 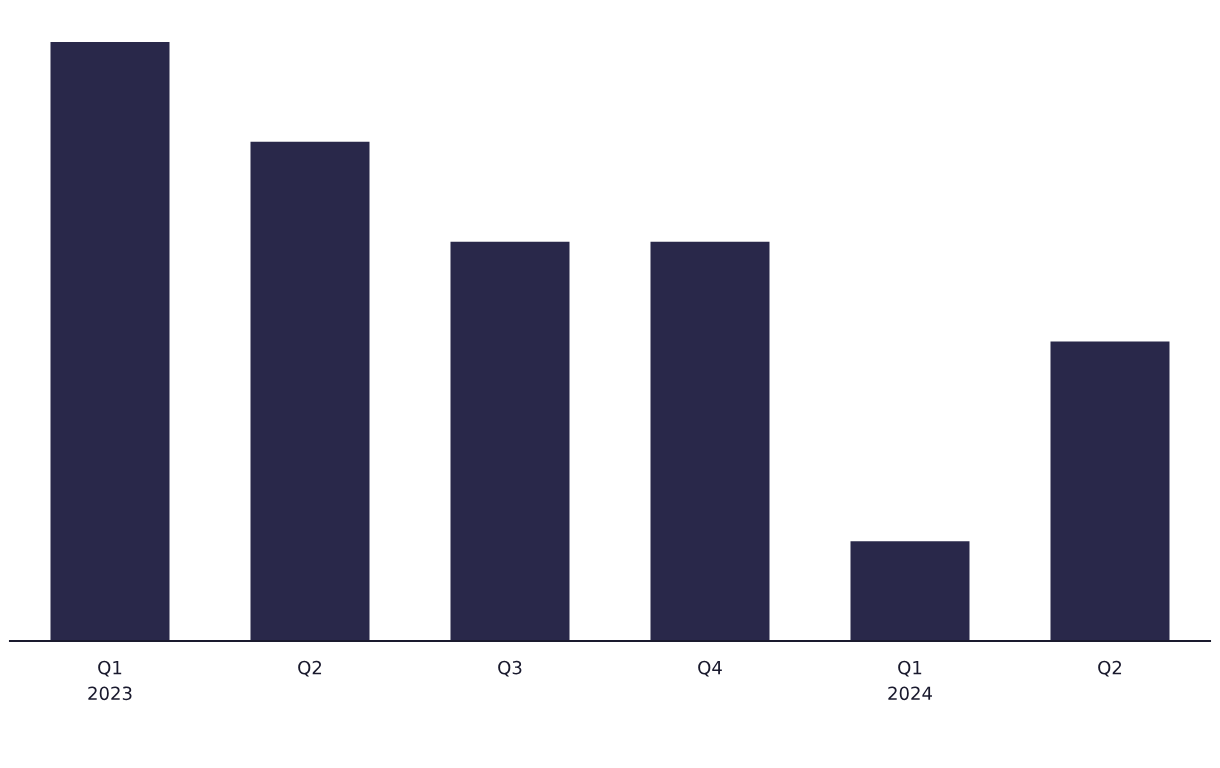 I want to click on x-tick-label: Q1 2024, so click(x=910, y=680).